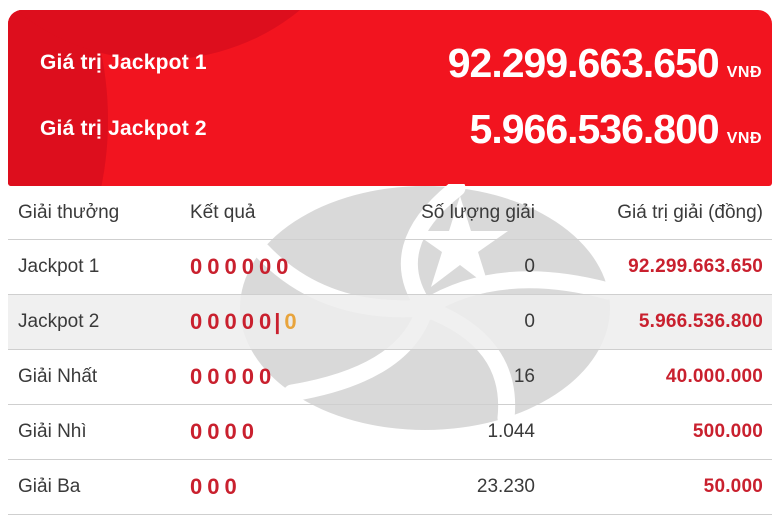 This screenshot has width=780, height=532. I want to click on prize-name: Giải Nhất, so click(58, 376).